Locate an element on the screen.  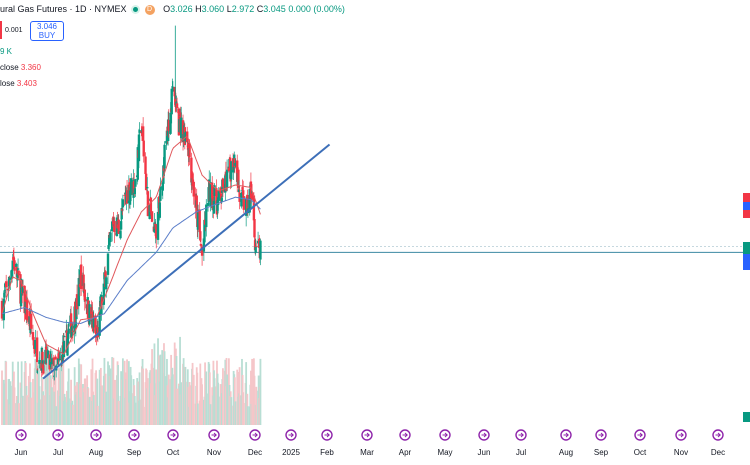
ma-slow-legend: lose 3.403 is located at coordinates (18, 83).